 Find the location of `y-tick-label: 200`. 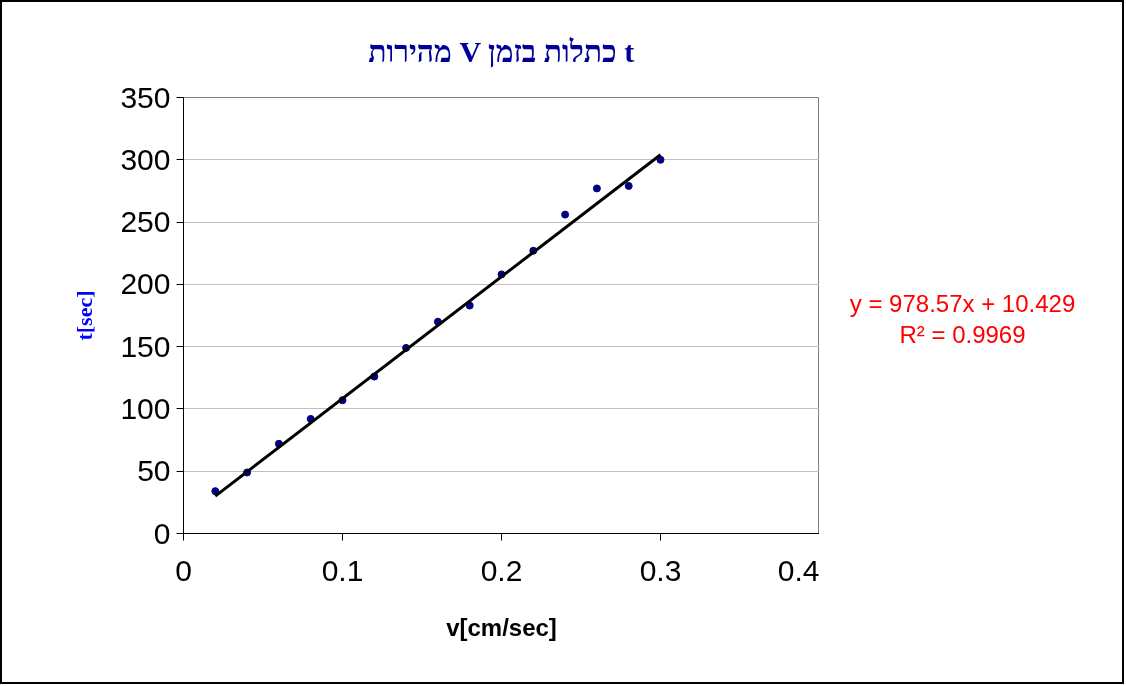

y-tick-label: 200 is located at coordinates (145, 284).